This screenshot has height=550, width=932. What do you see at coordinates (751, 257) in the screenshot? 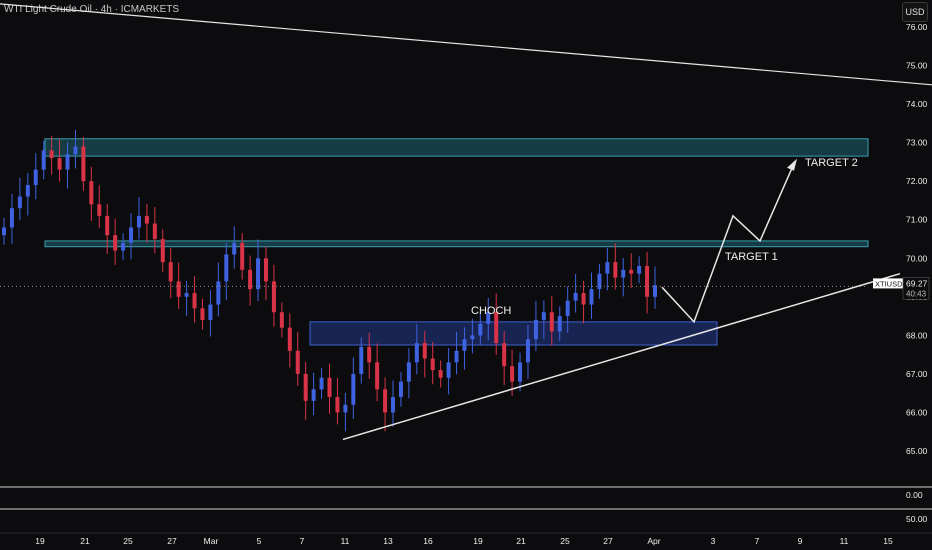
I see `target-1-label: TARGET 1` at bounding box center [751, 257].